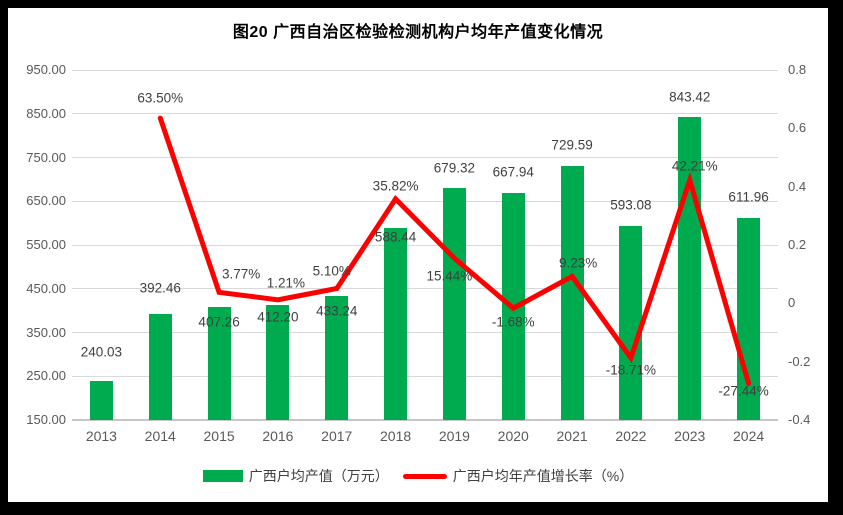 Image resolution: width=843 pixels, height=515 pixels. What do you see at coordinates (219, 322) in the screenshot?
I see `bar-value-label: 407.26` at bounding box center [219, 322].